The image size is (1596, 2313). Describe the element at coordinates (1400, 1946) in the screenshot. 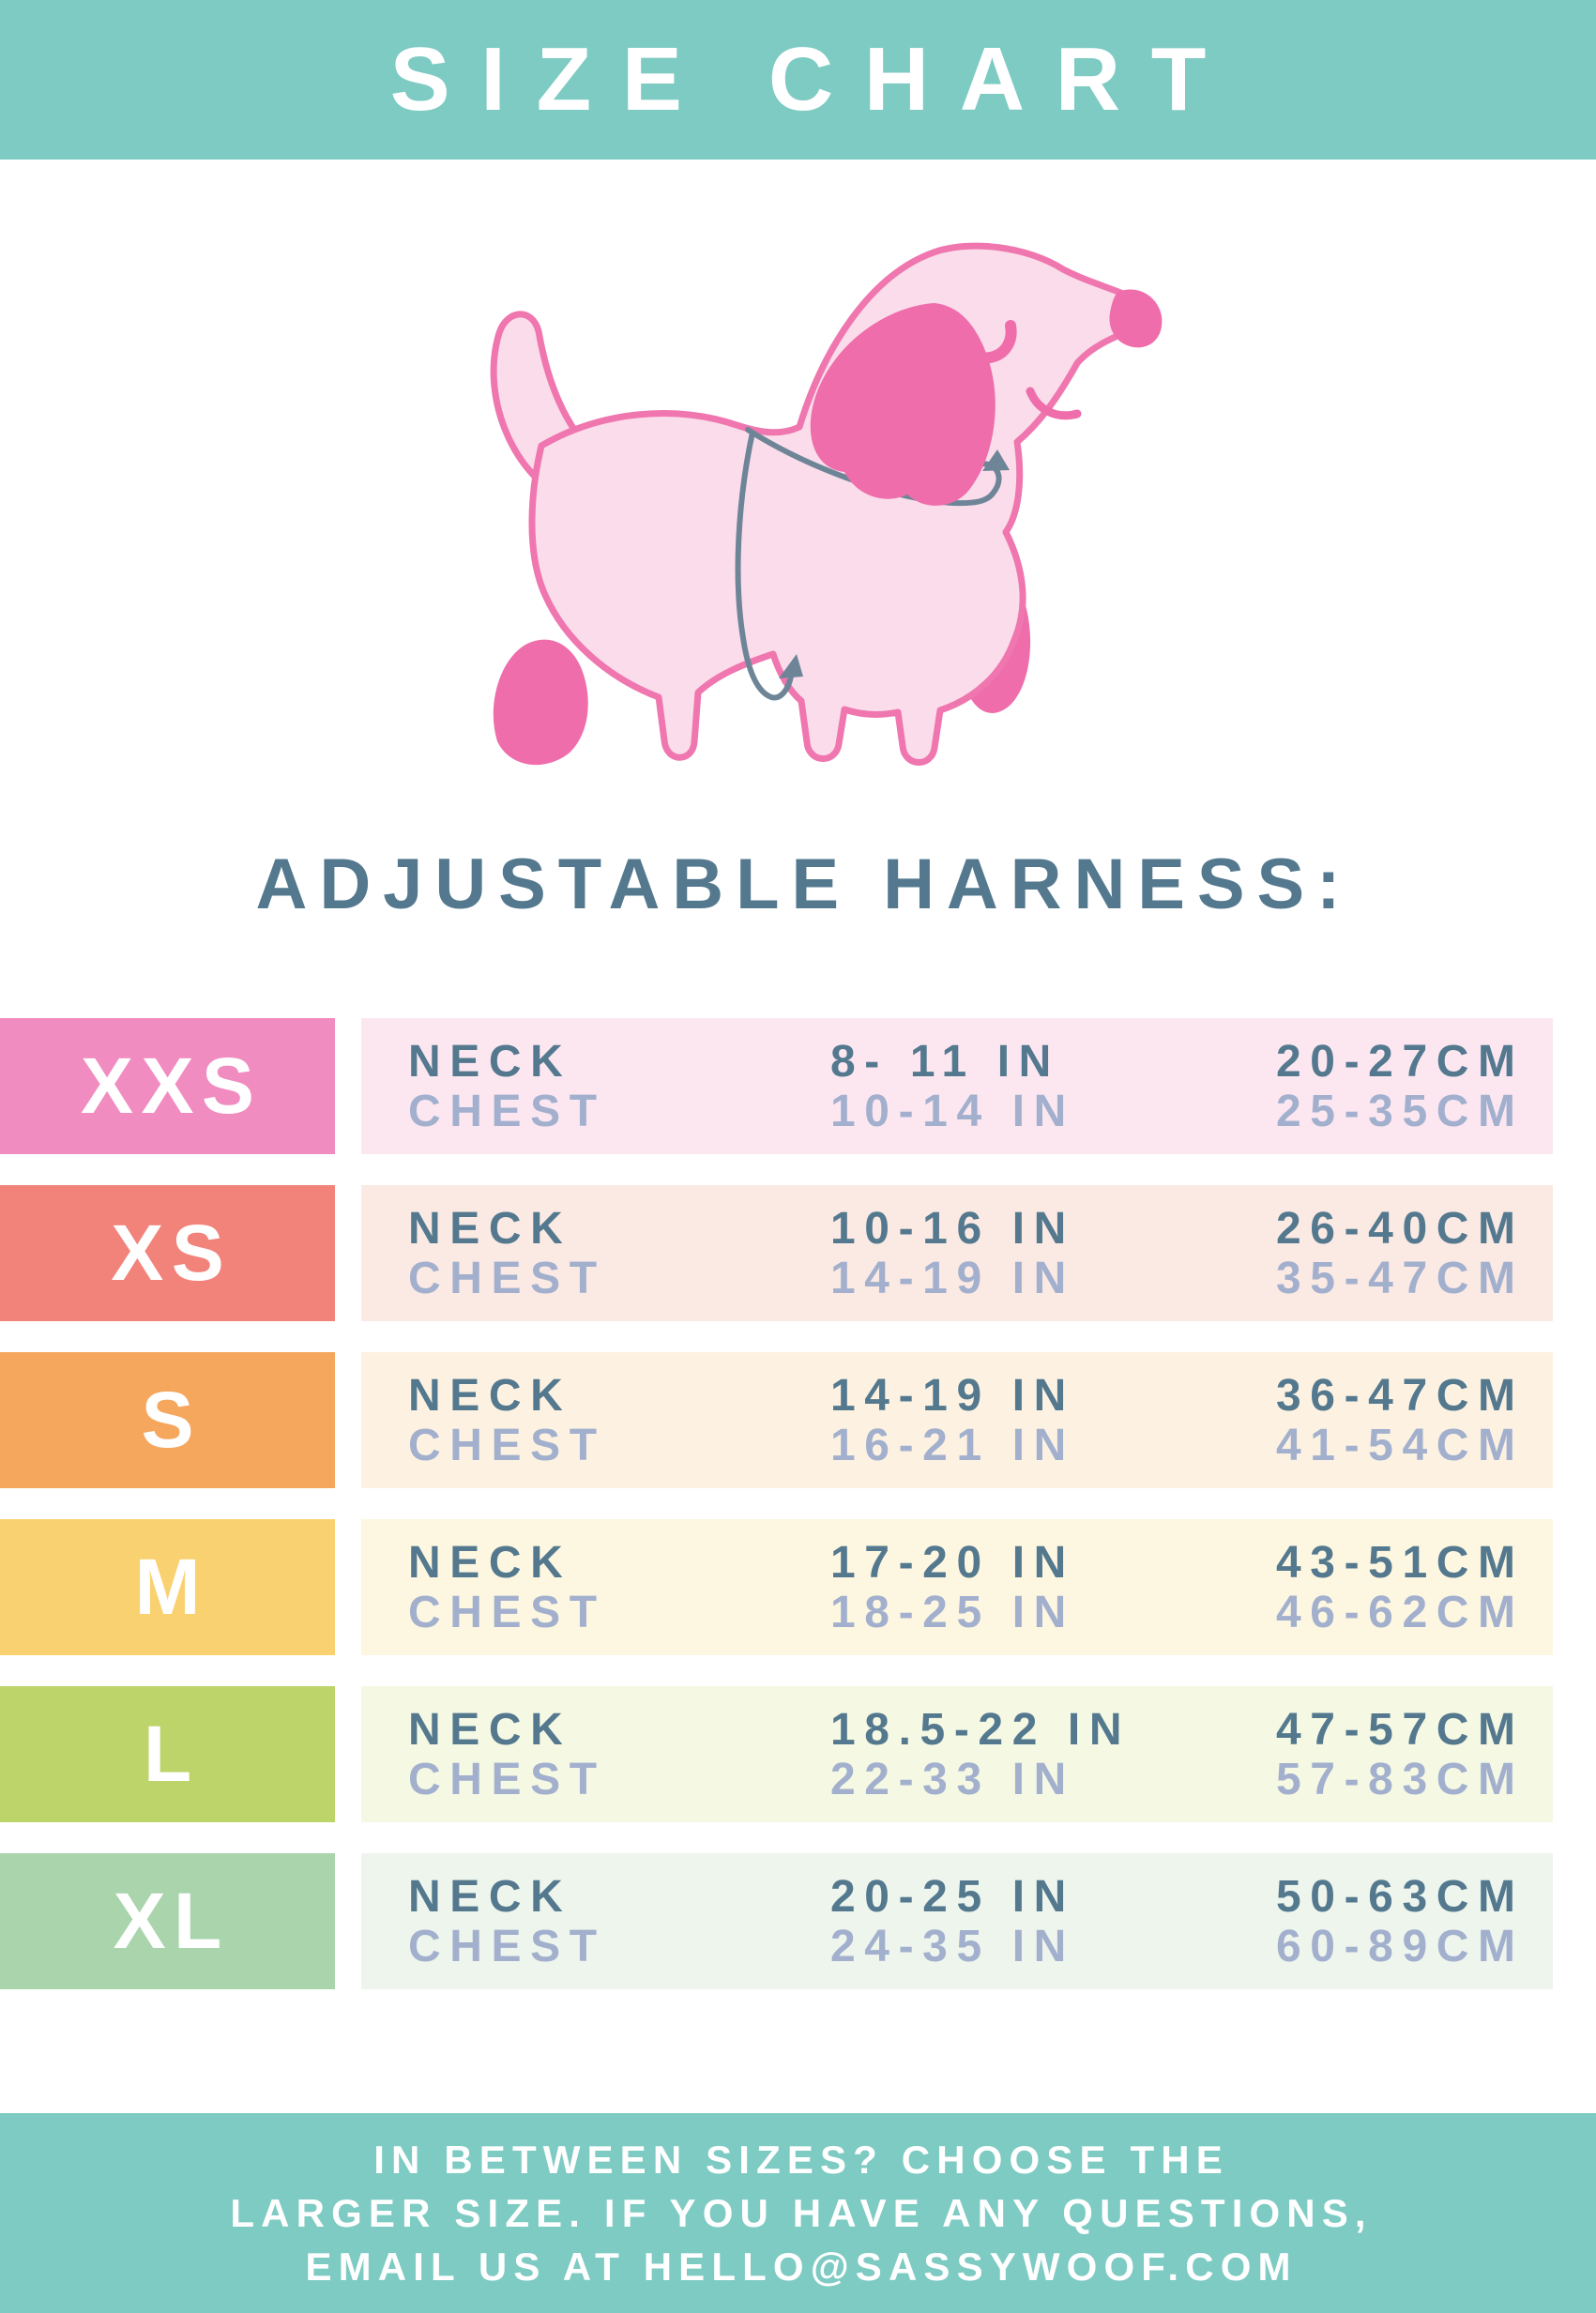

I see `chest-cm: 60-89CM` at that location.